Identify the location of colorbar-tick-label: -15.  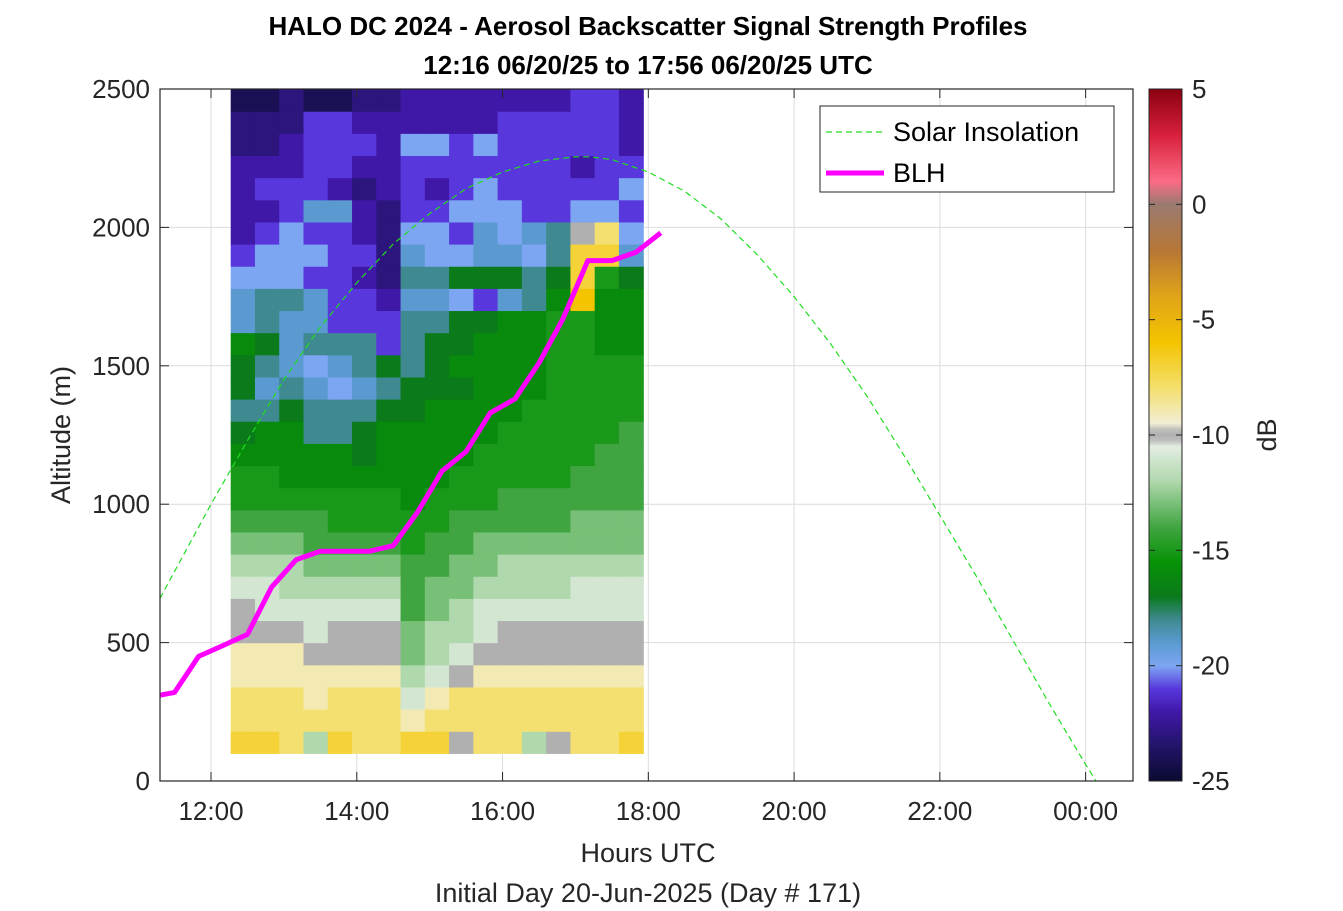
(1211, 550).